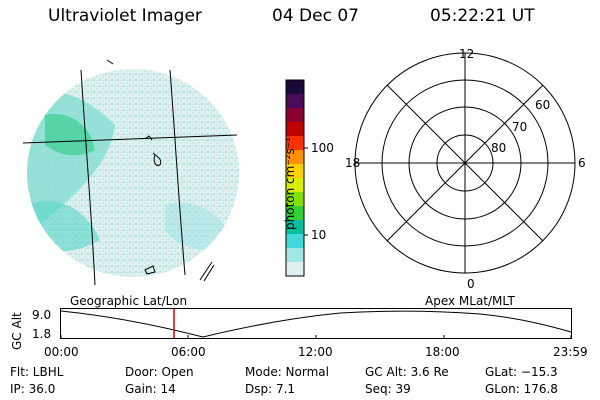  I want to click on polar-label-80: 80, so click(499, 148).